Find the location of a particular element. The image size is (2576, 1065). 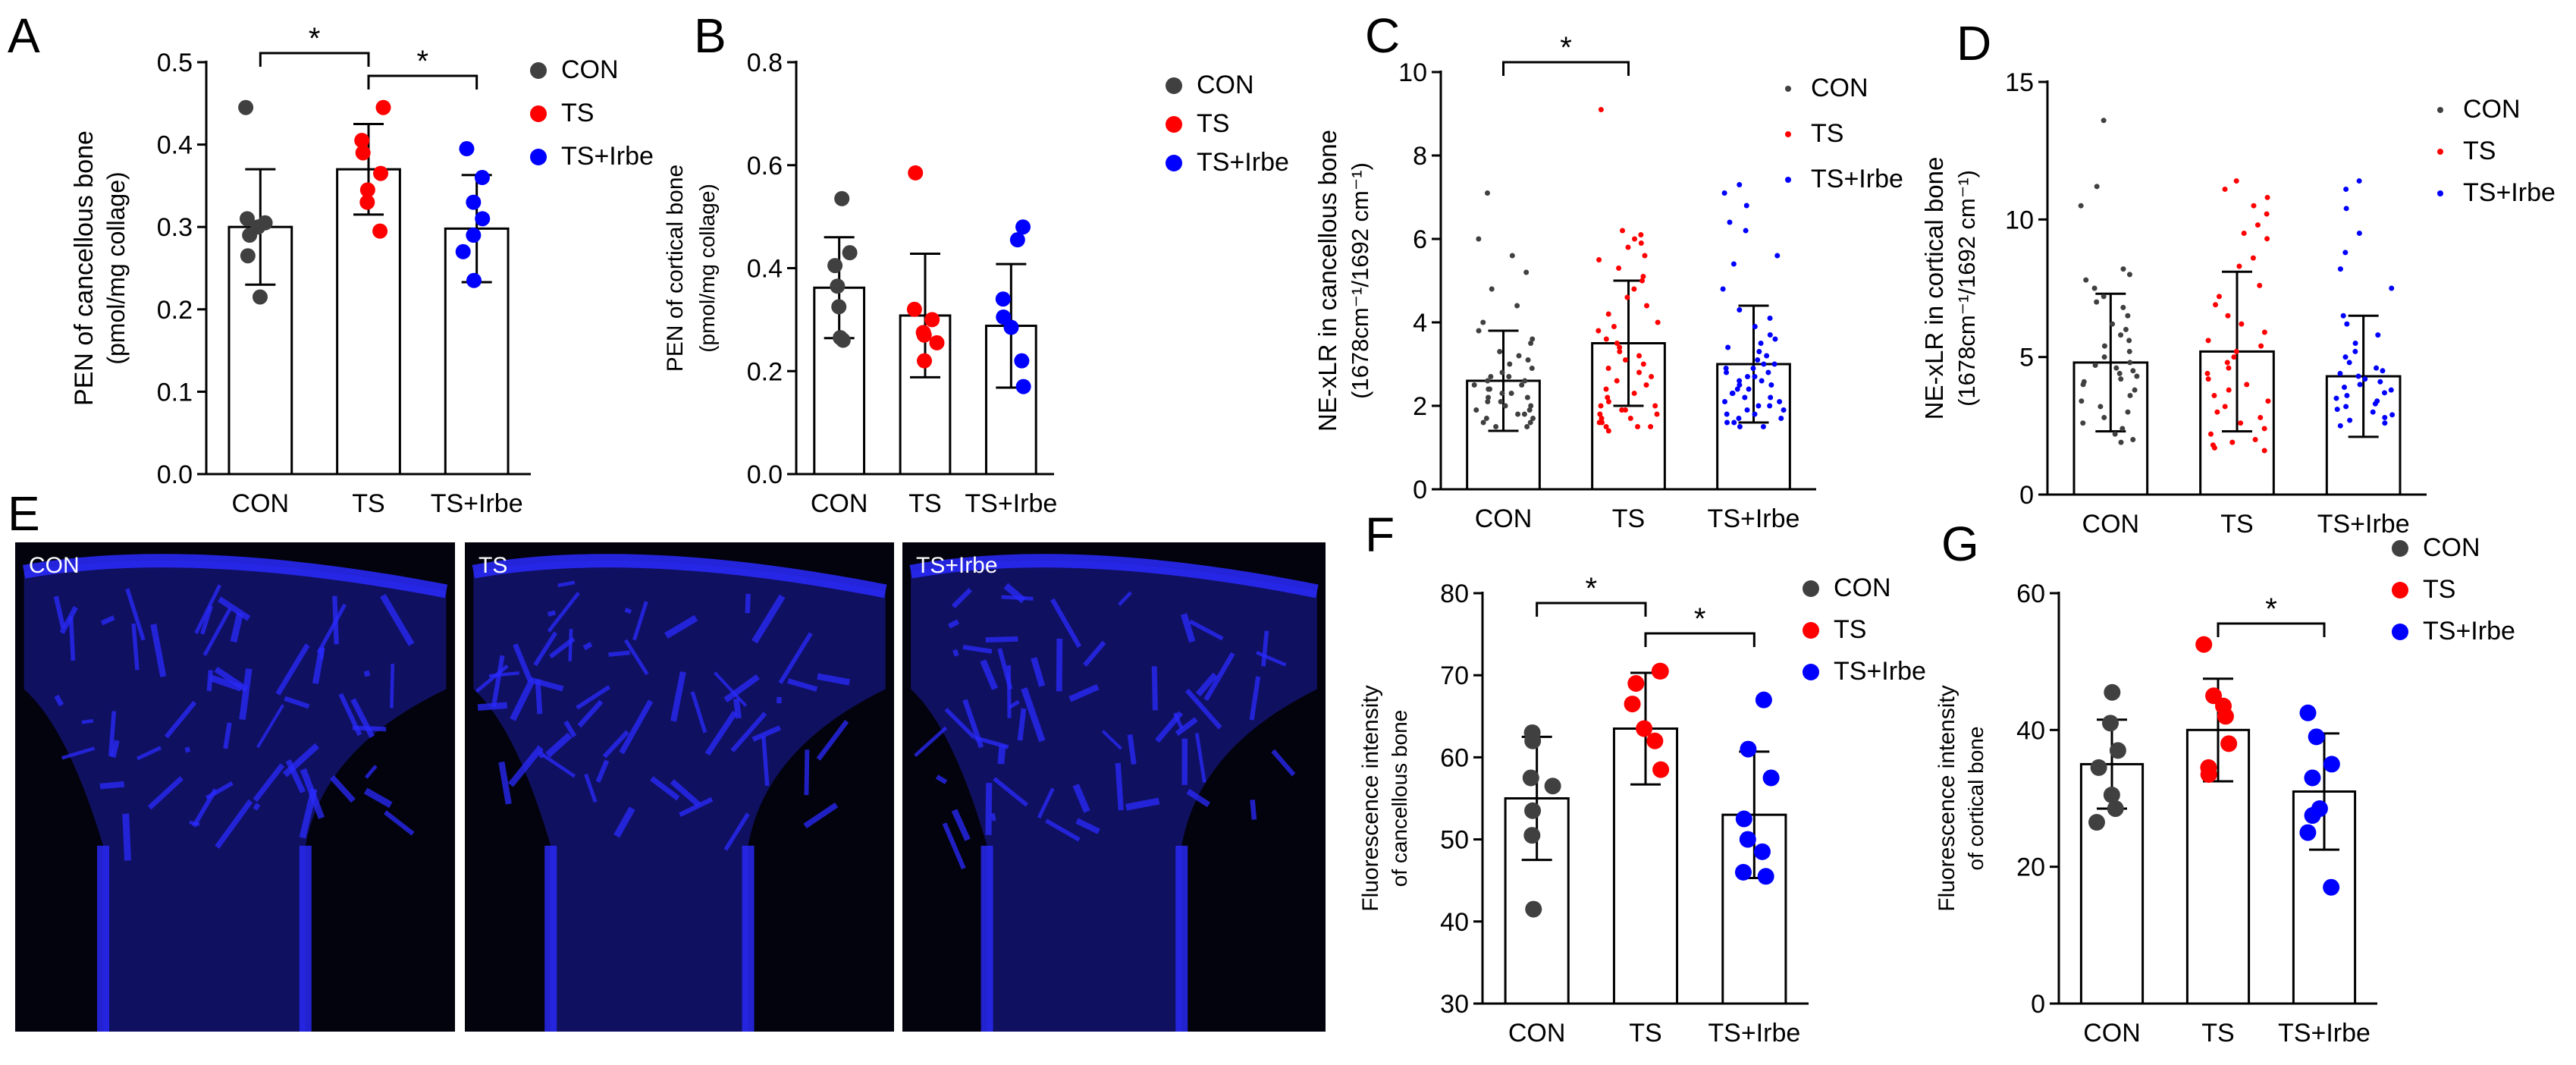

x-tick-label-f-1: TS is located at coordinates (1645, 1033).